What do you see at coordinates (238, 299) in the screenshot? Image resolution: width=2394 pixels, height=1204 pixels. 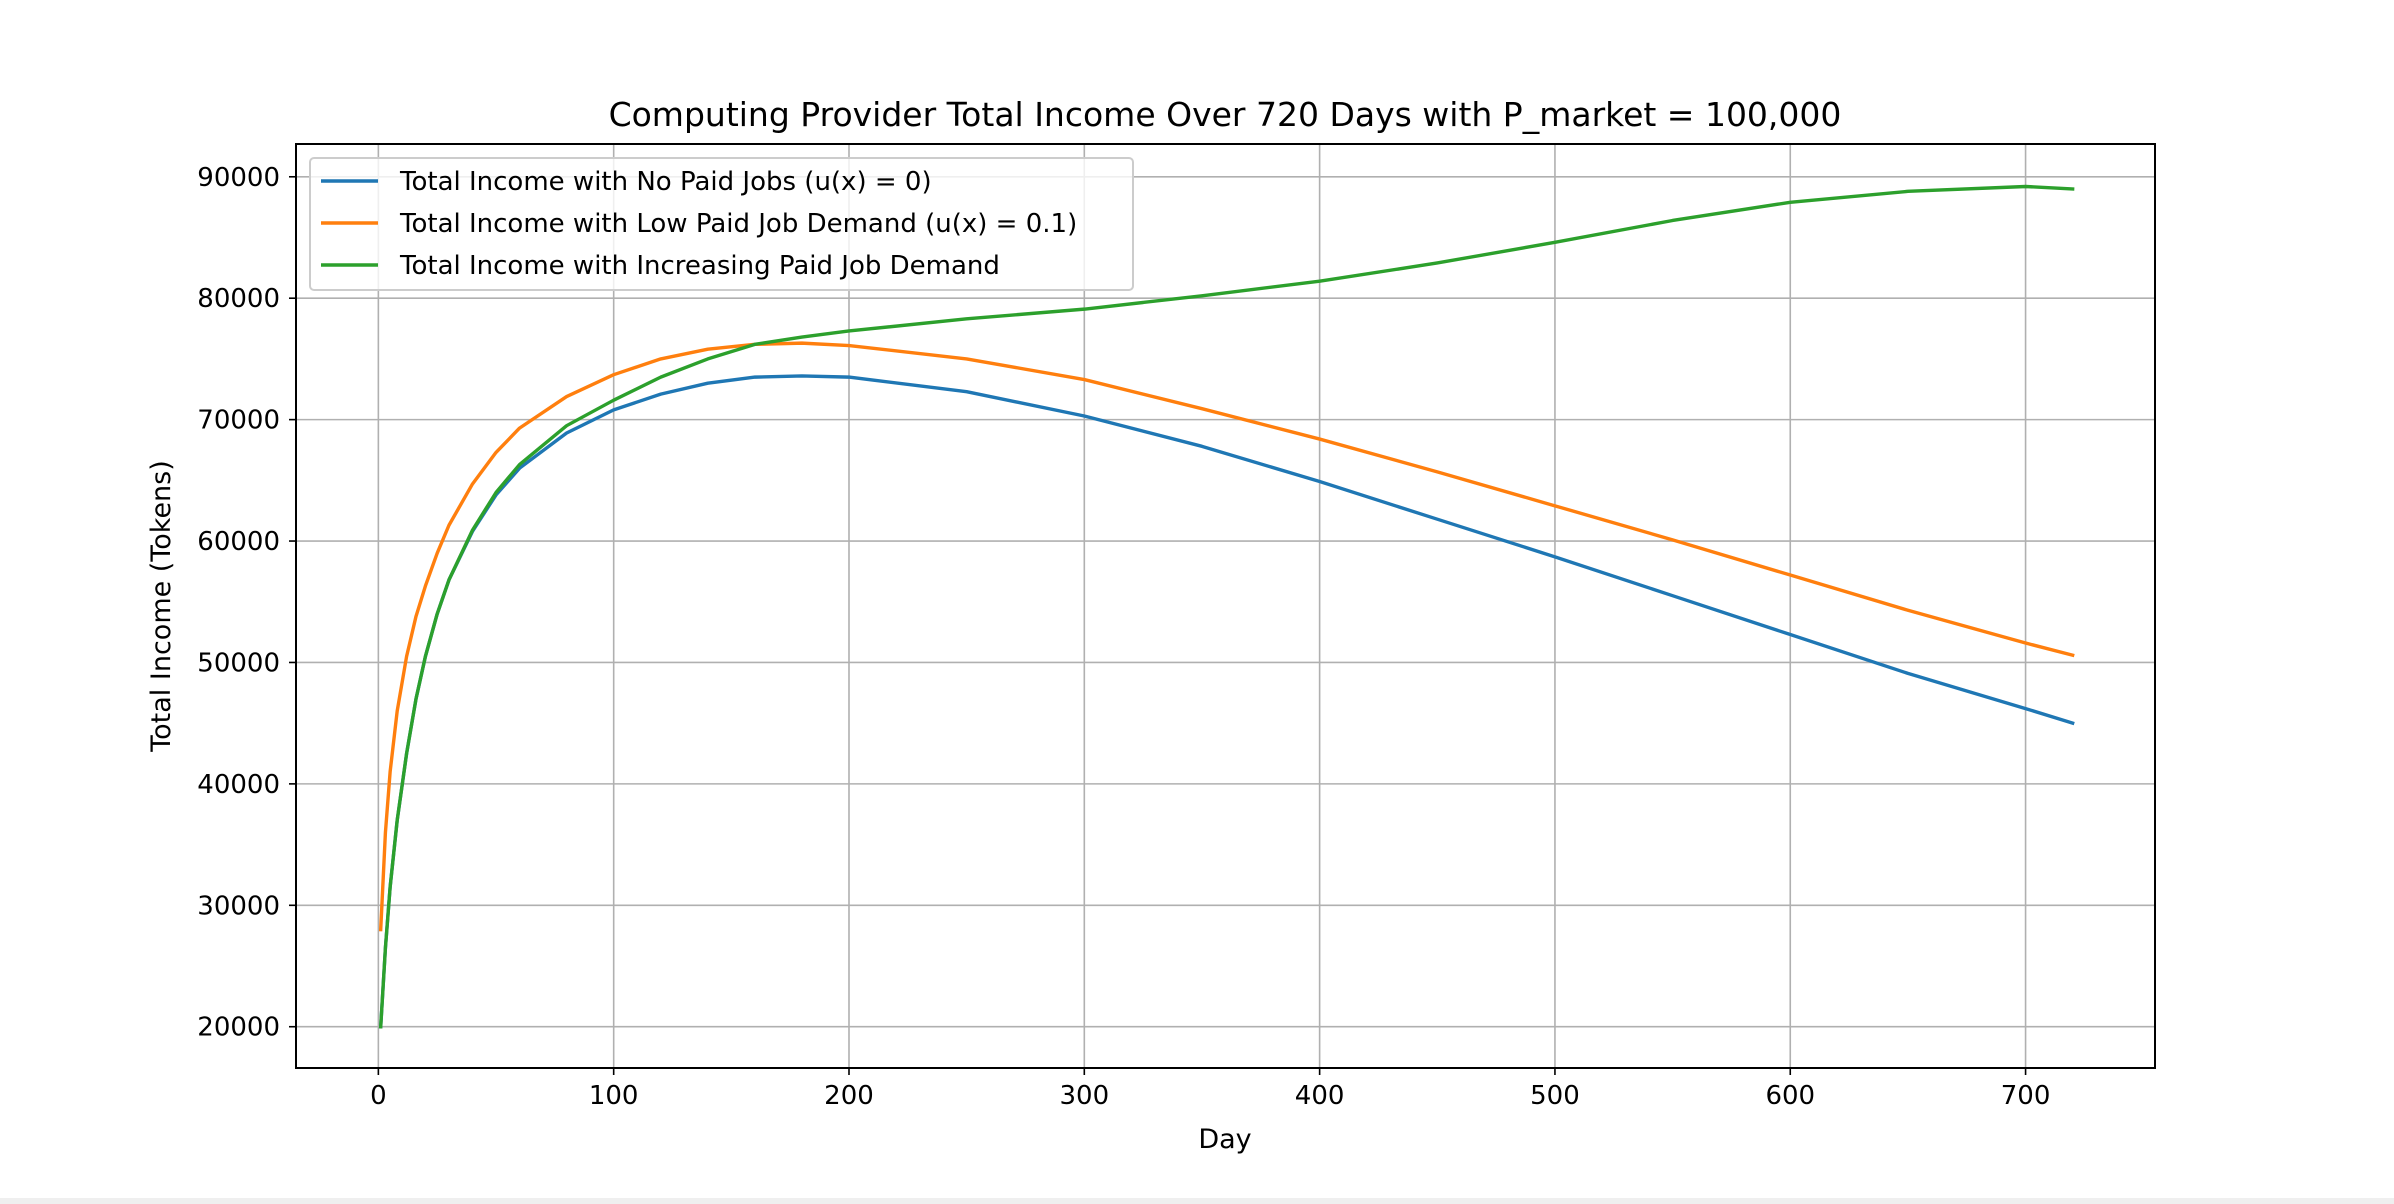 I see `y-tick-label: 80000` at bounding box center [238, 299].